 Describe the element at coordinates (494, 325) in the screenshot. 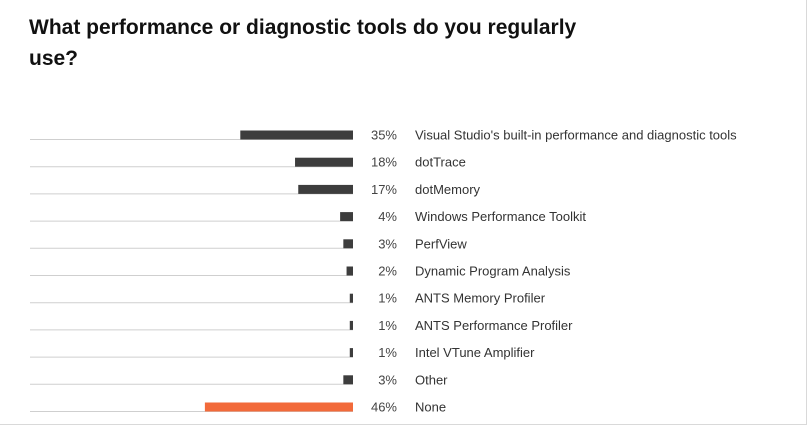

I see `category-label: ANTS Performance Profiler` at that location.